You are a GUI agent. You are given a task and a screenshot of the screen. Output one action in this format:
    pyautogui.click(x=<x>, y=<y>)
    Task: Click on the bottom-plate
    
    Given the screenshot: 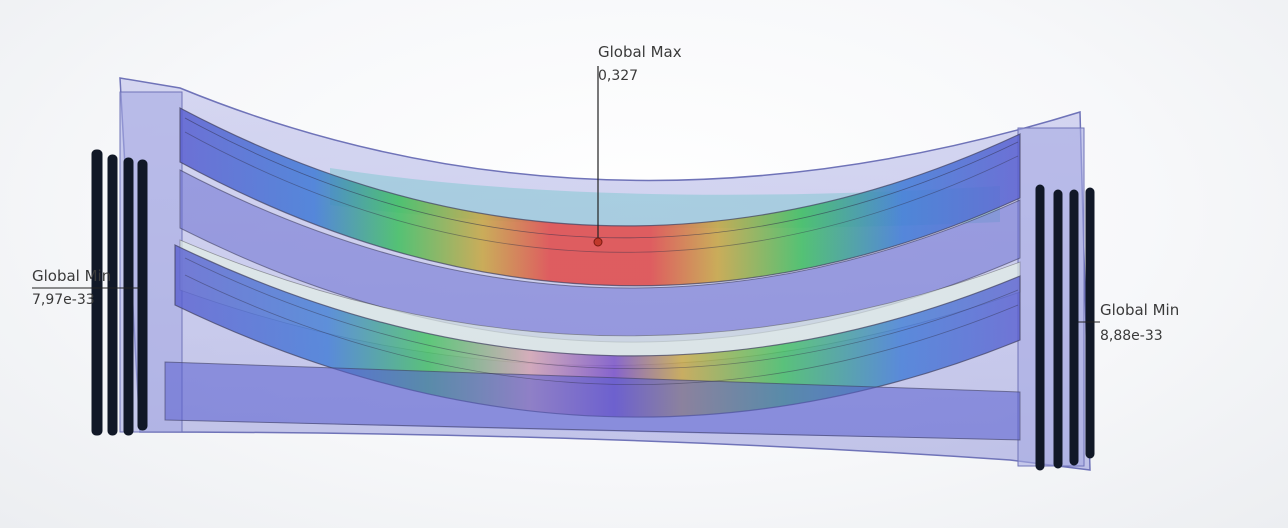 What is the action you would take?
    pyautogui.click(x=592, y=401)
    